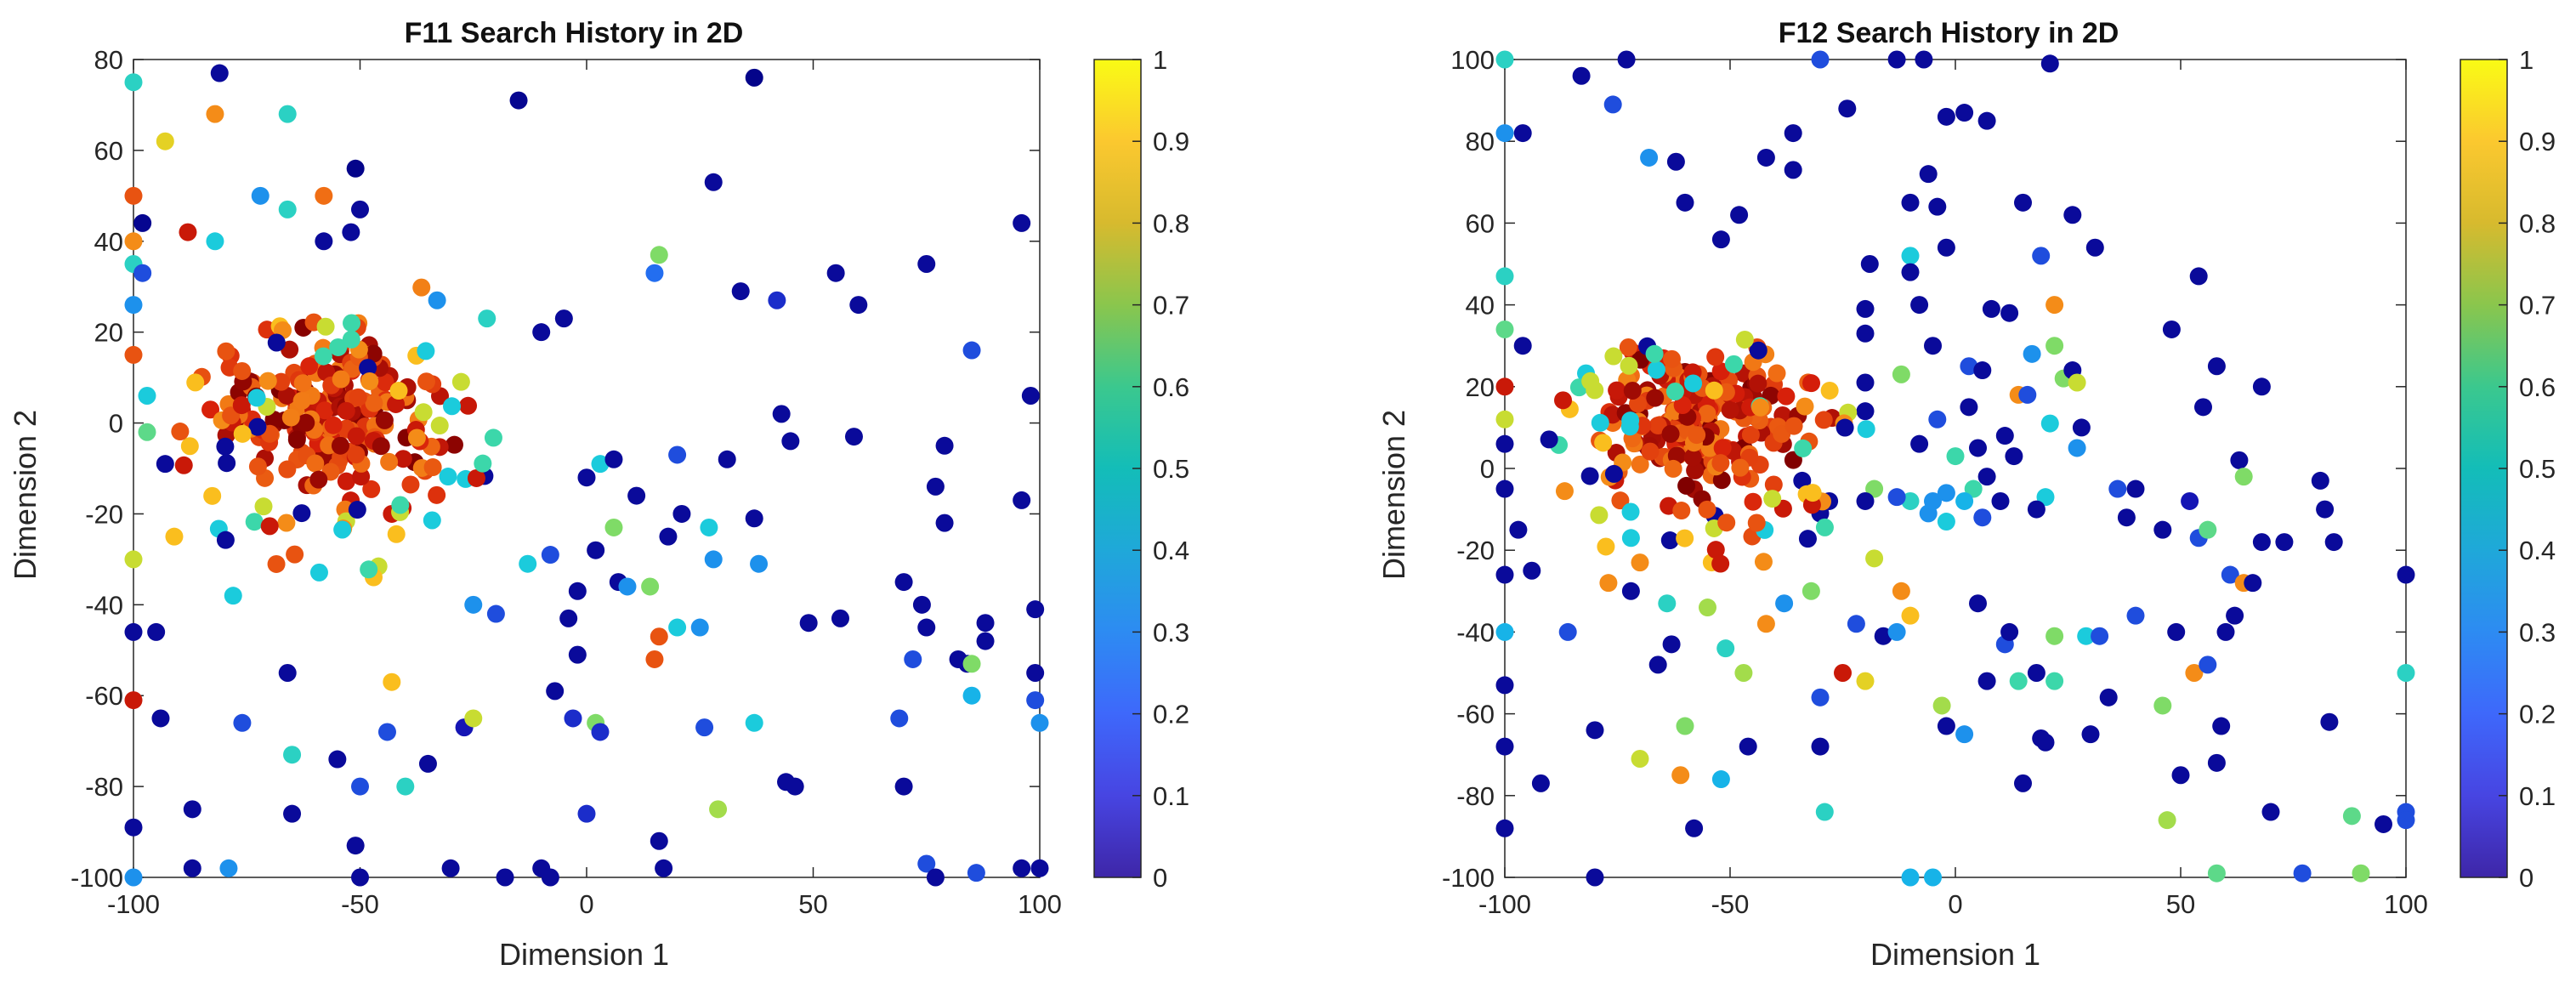 Image resolution: width=2576 pixels, height=993 pixels. I want to click on y-tick-label: 0, so click(116, 424).